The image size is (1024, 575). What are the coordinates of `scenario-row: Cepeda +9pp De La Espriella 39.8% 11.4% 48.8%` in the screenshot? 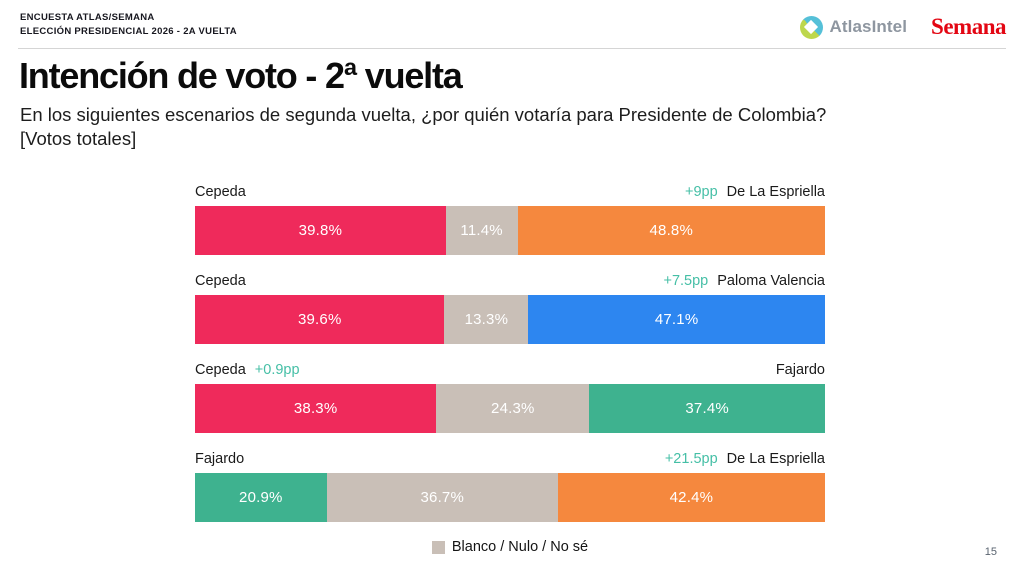 It's located at (510, 219).